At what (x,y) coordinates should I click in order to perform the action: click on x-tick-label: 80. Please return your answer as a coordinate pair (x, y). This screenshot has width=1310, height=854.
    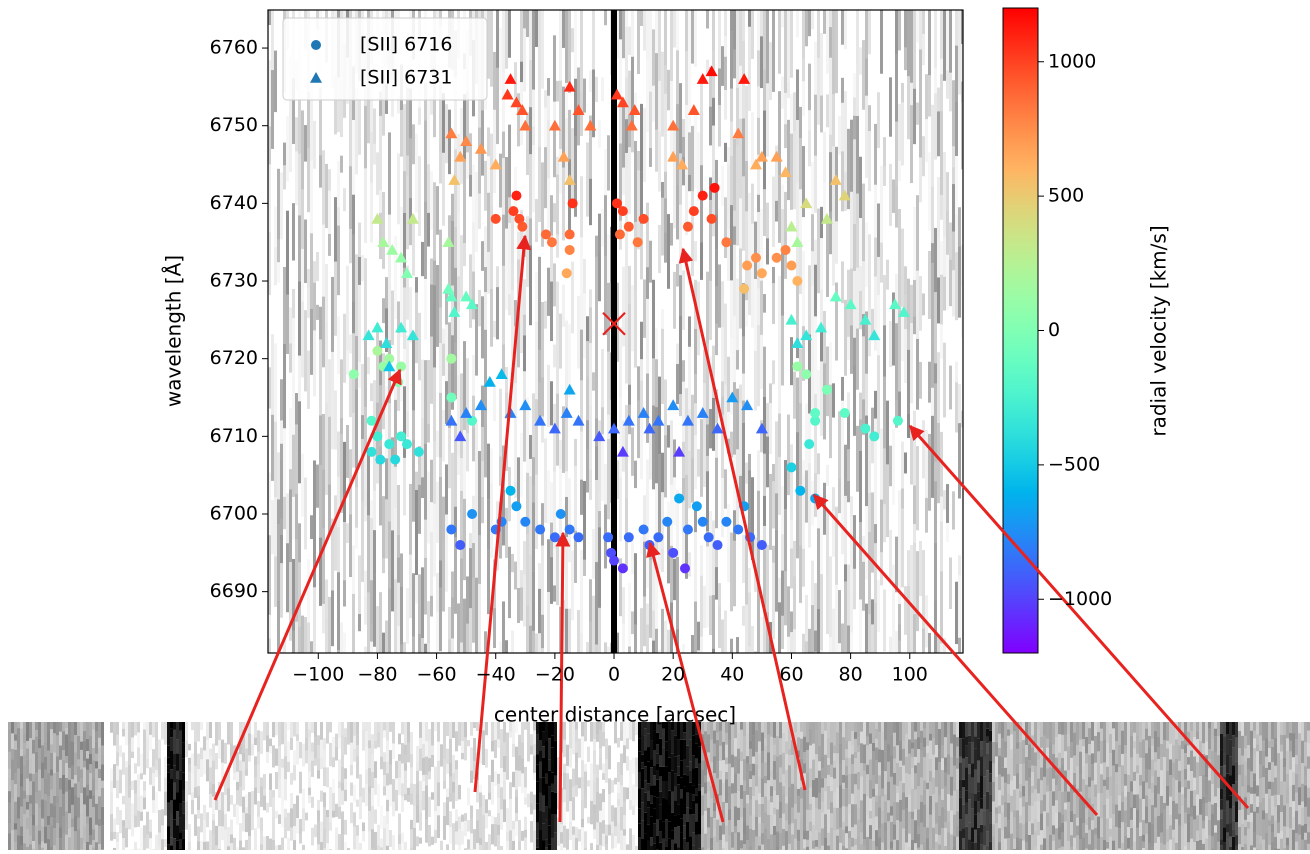
    Looking at the image, I should click on (851, 675).